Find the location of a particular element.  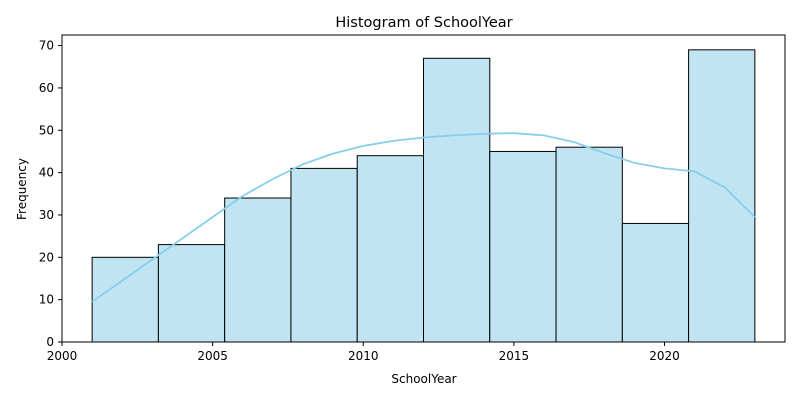

x-tick-label: 2000 is located at coordinates (62, 356).